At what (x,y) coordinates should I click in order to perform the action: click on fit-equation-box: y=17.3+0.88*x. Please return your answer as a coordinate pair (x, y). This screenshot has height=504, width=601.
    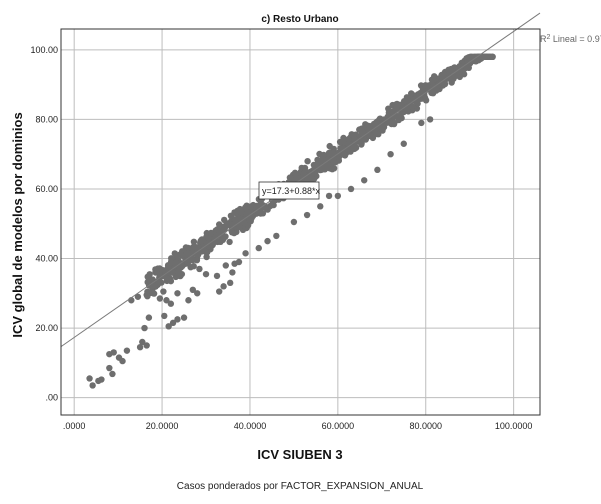
    Looking at the image, I should click on (289, 190).